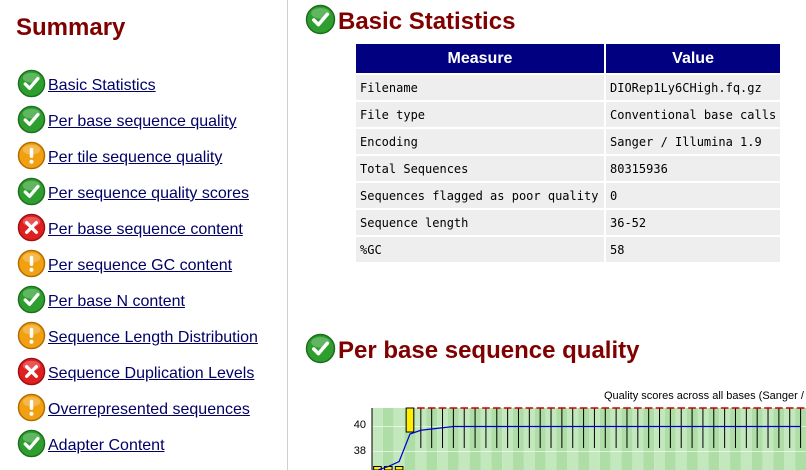 This screenshot has width=806, height=470. What do you see at coordinates (151, 373) in the screenshot?
I see `module-link: Sequence Duplication Levels` at bounding box center [151, 373].